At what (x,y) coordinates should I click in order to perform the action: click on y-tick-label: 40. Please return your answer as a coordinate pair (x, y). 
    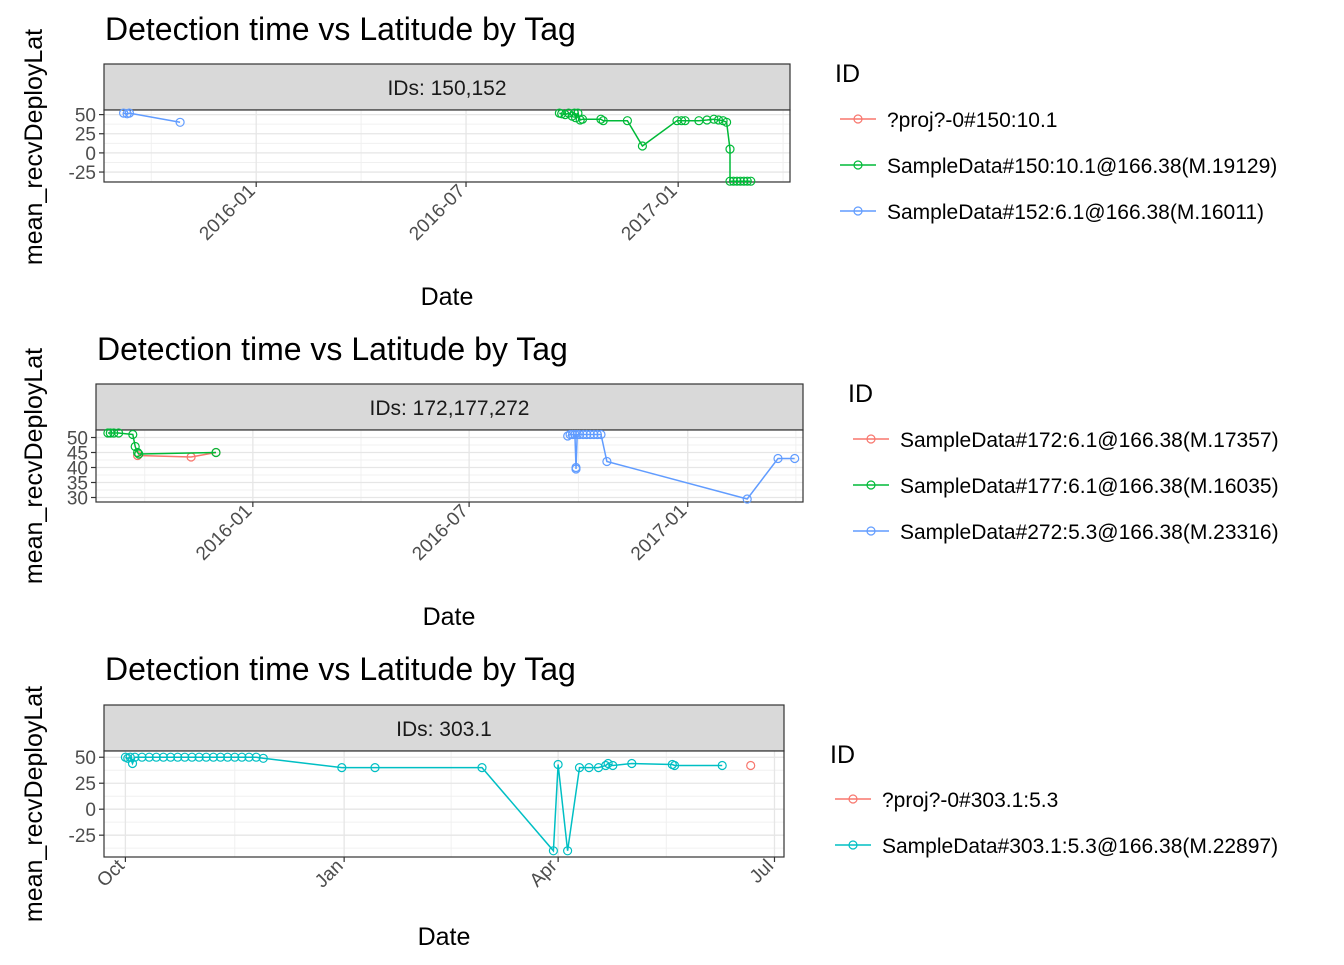
    Looking at the image, I should click on (77, 469).